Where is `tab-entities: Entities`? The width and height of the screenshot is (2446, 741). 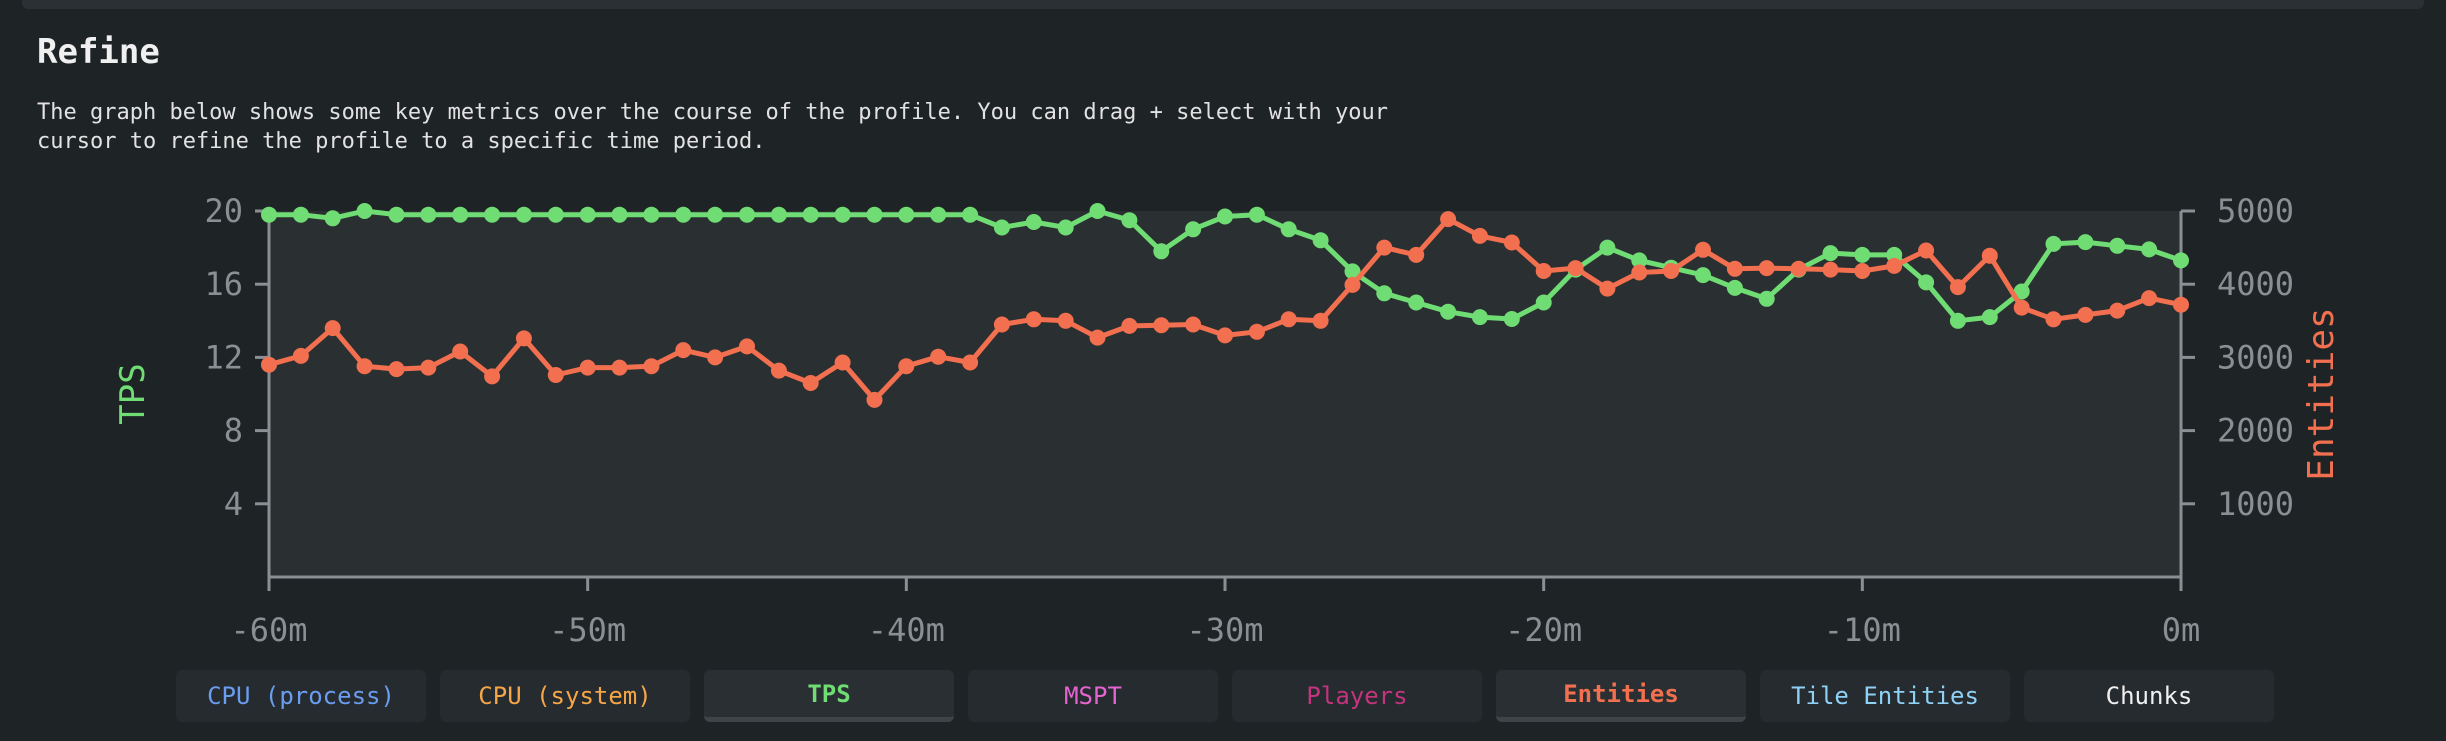 tab-entities: Entities is located at coordinates (1621, 696).